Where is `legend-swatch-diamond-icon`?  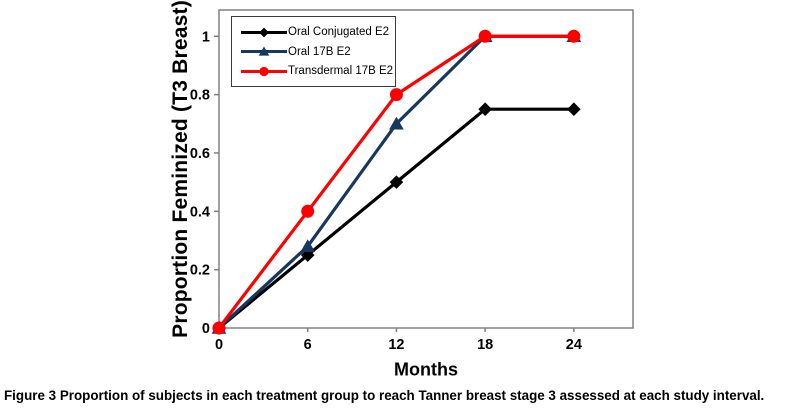 legend-swatch-diamond-icon is located at coordinates (264, 32).